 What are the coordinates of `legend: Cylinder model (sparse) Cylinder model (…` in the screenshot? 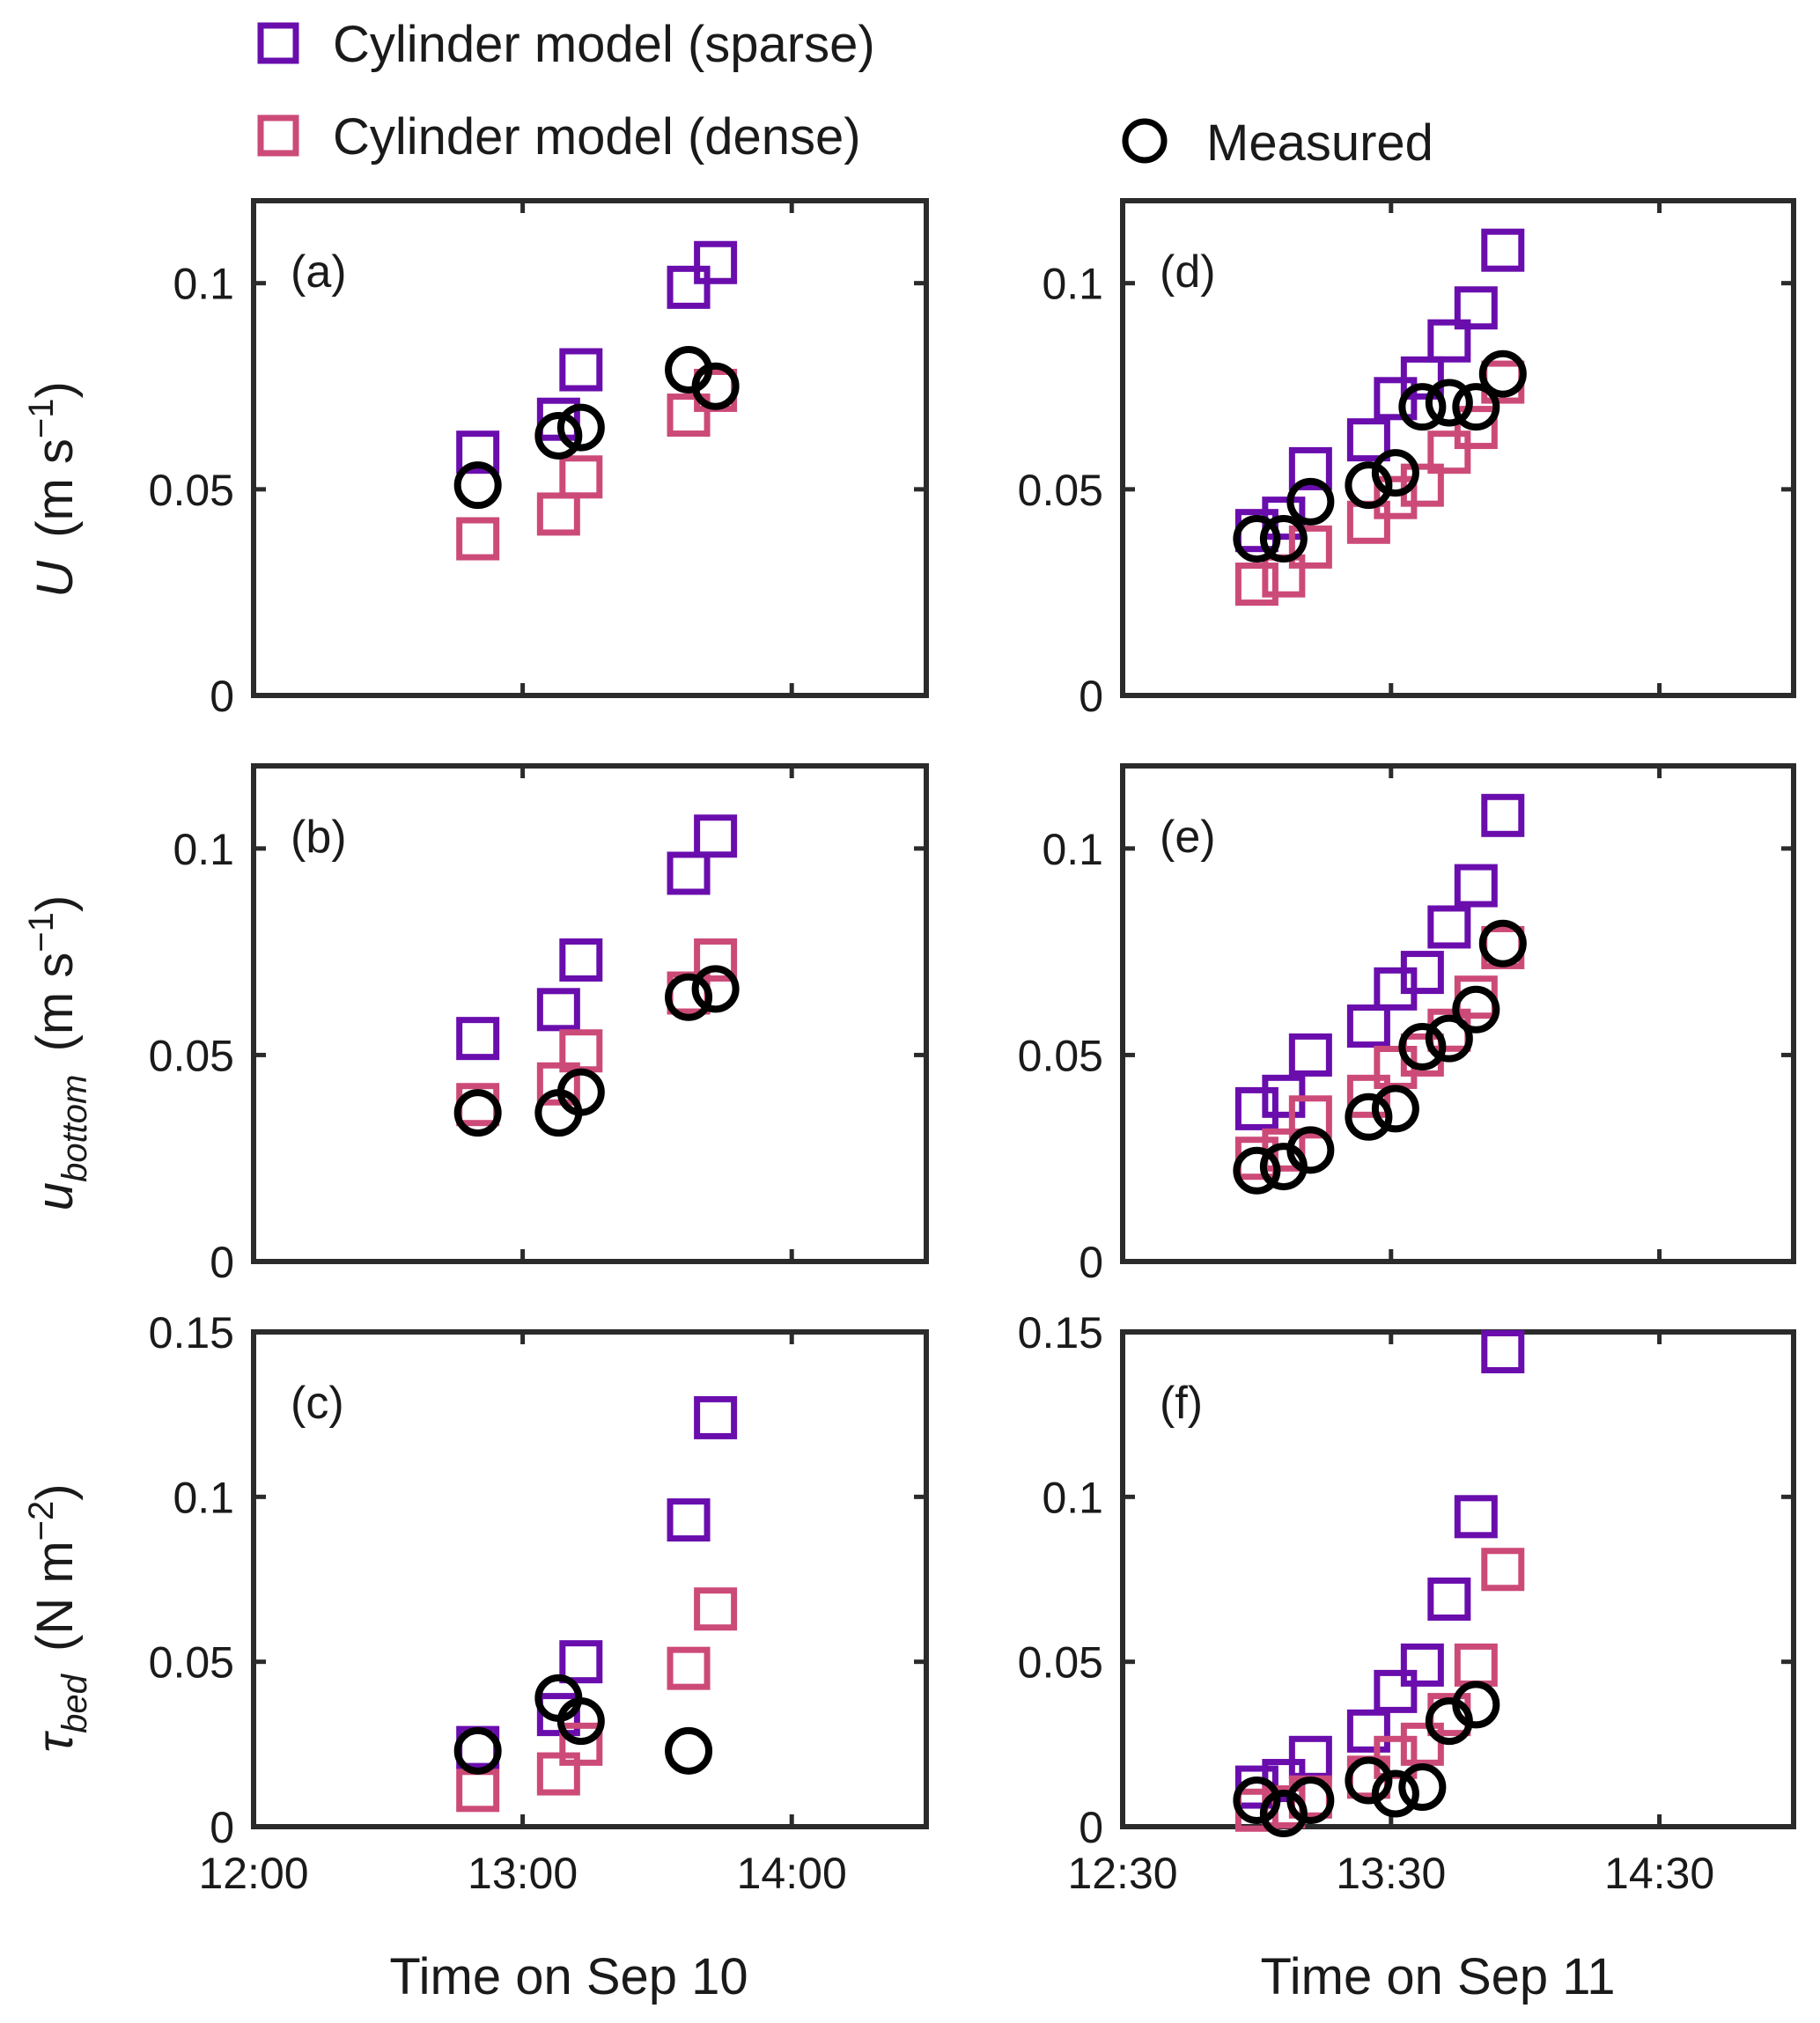 It's located at (845, 94).